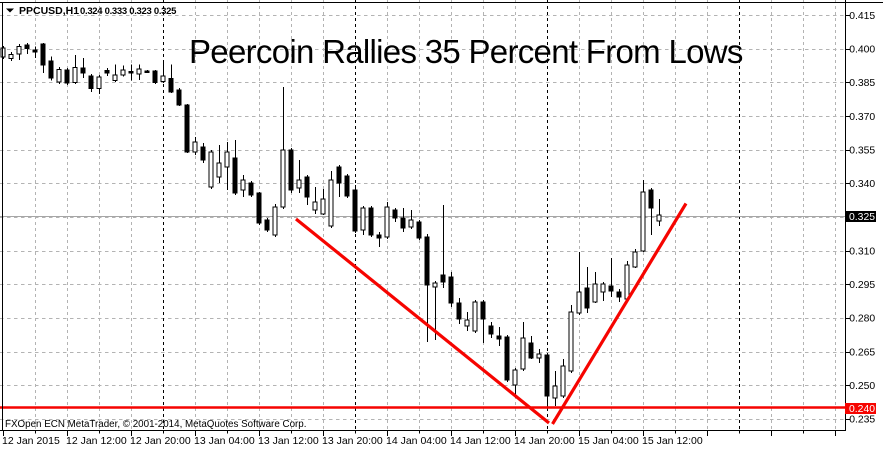 The height and width of the screenshot is (455, 883). I want to click on svg-text: 13 Jan 20:00, so click(352, 441).